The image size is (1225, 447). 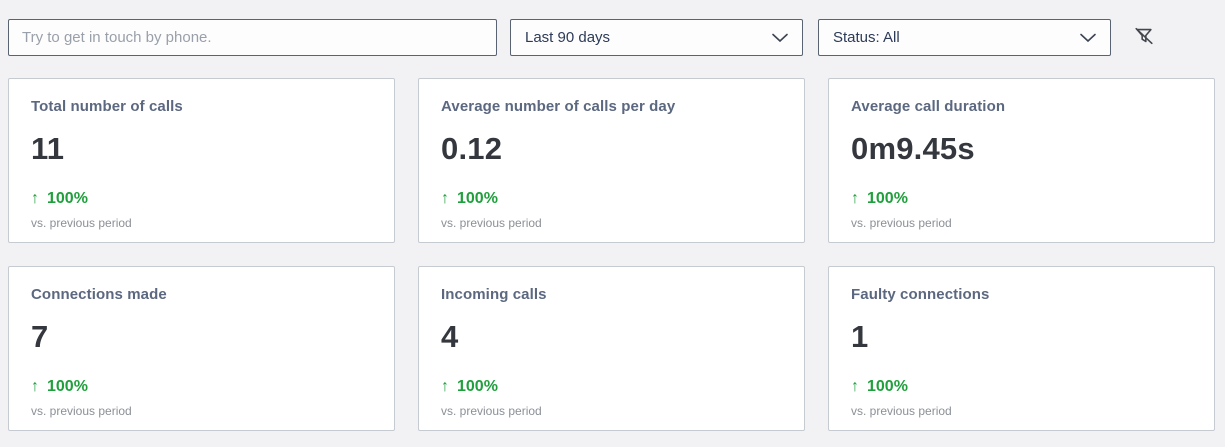 I want to click on card-value: 0m9.45s, so click(x=913, y=148).